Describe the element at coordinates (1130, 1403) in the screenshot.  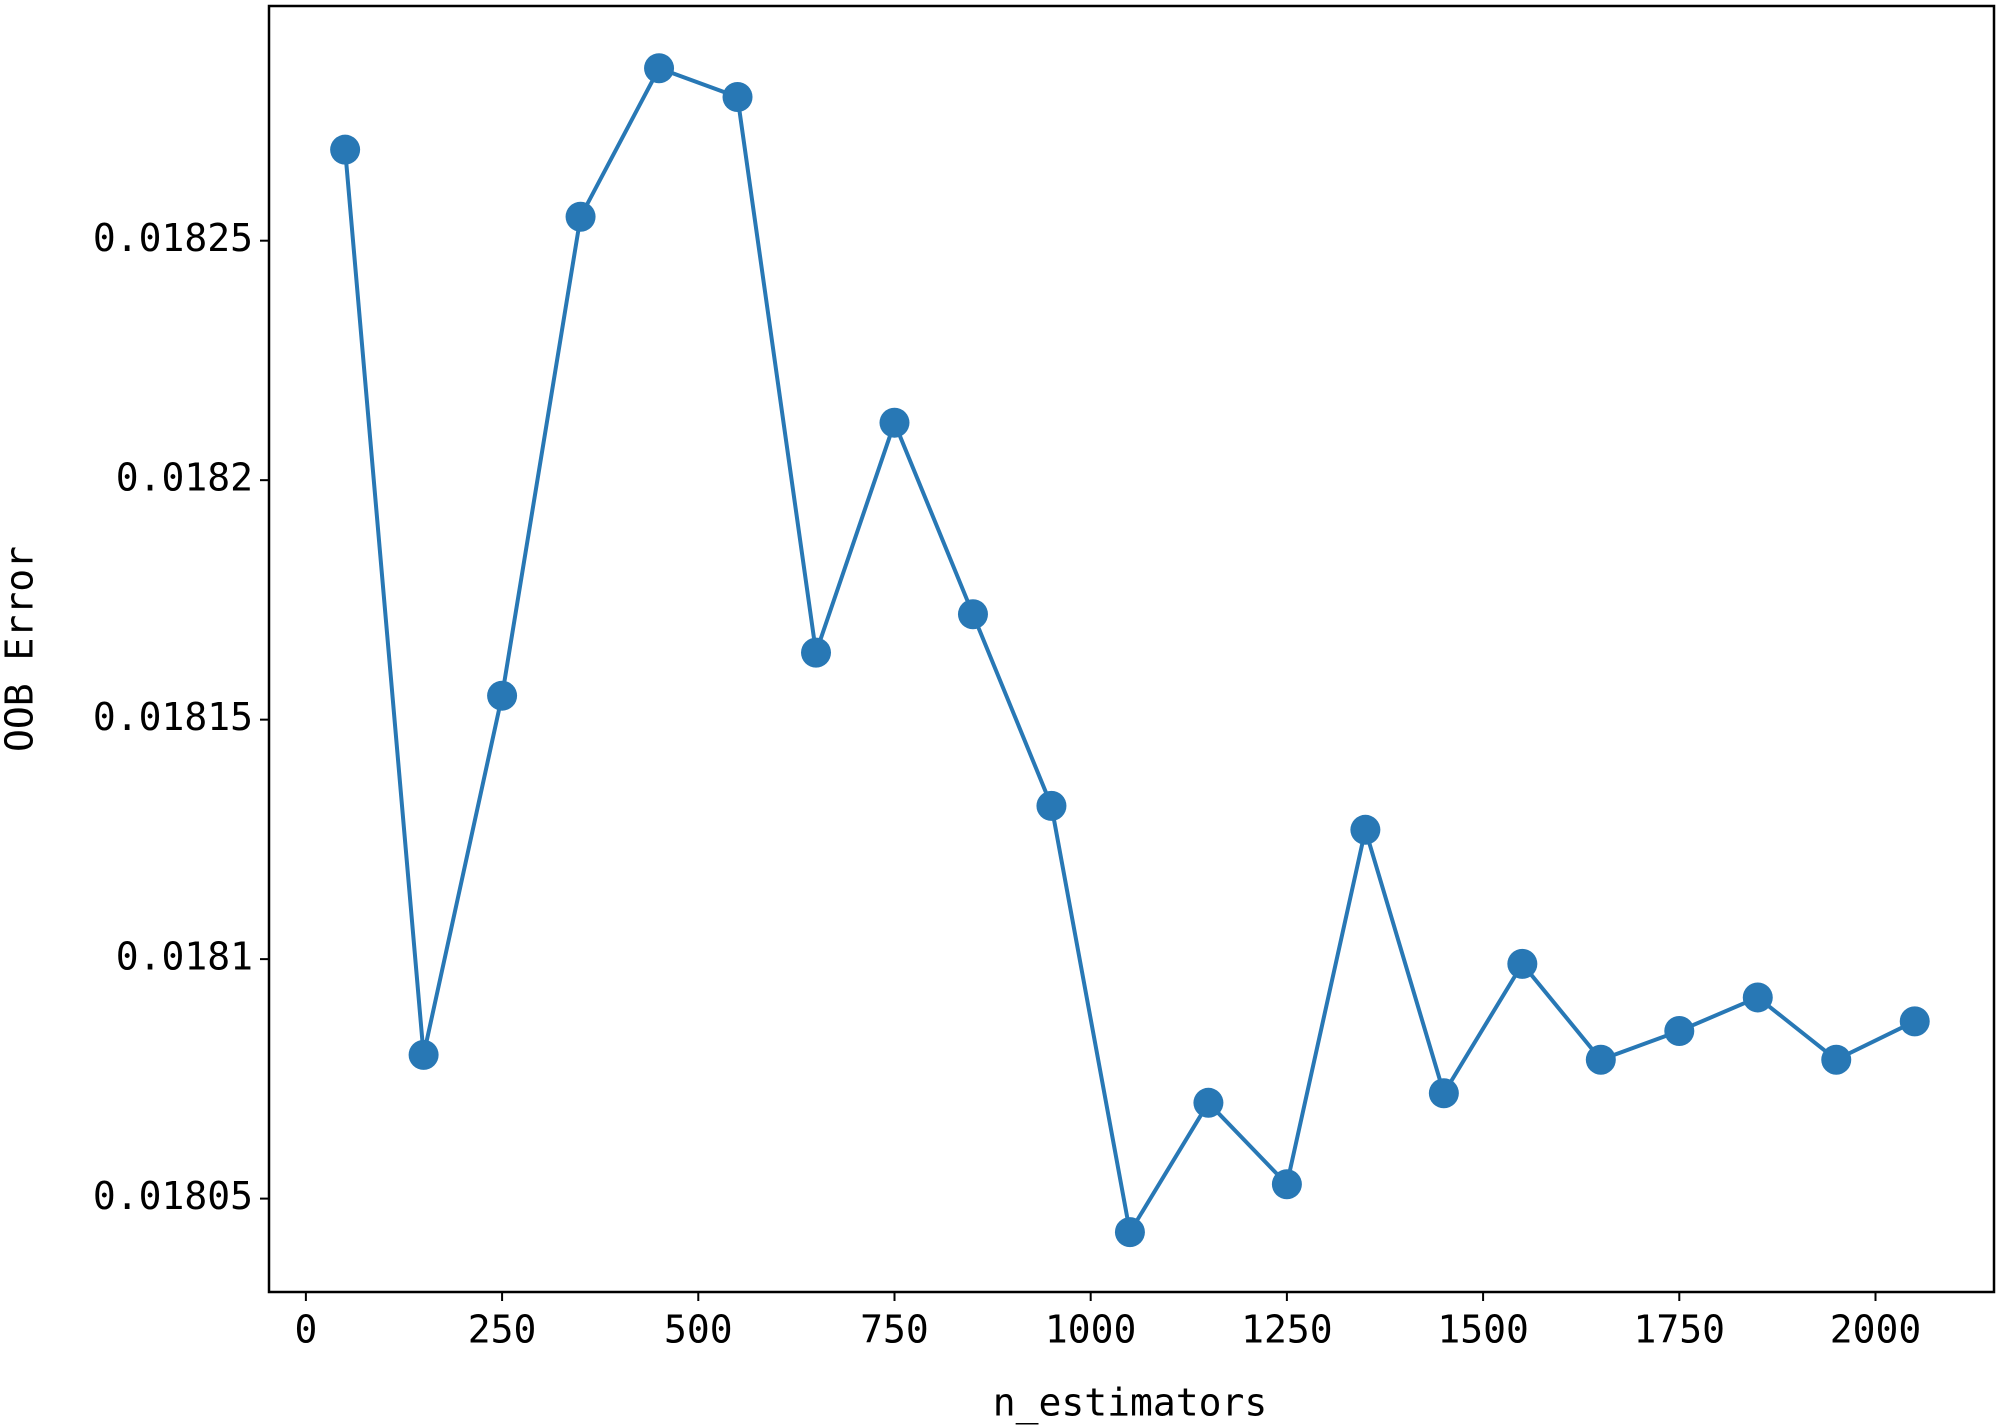
I see `x-axis-label: n_estimators` at that location.